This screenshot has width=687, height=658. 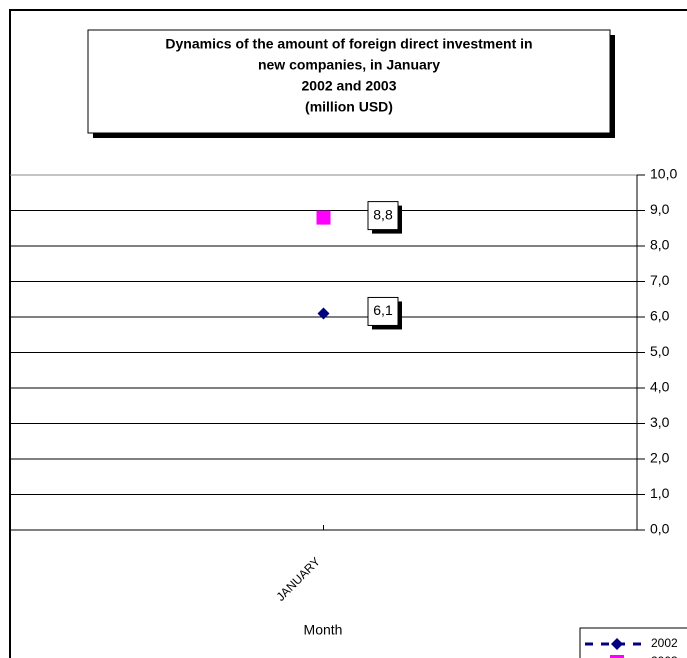 I want to click on legend-label: 2002, so click(x=664, y=643).